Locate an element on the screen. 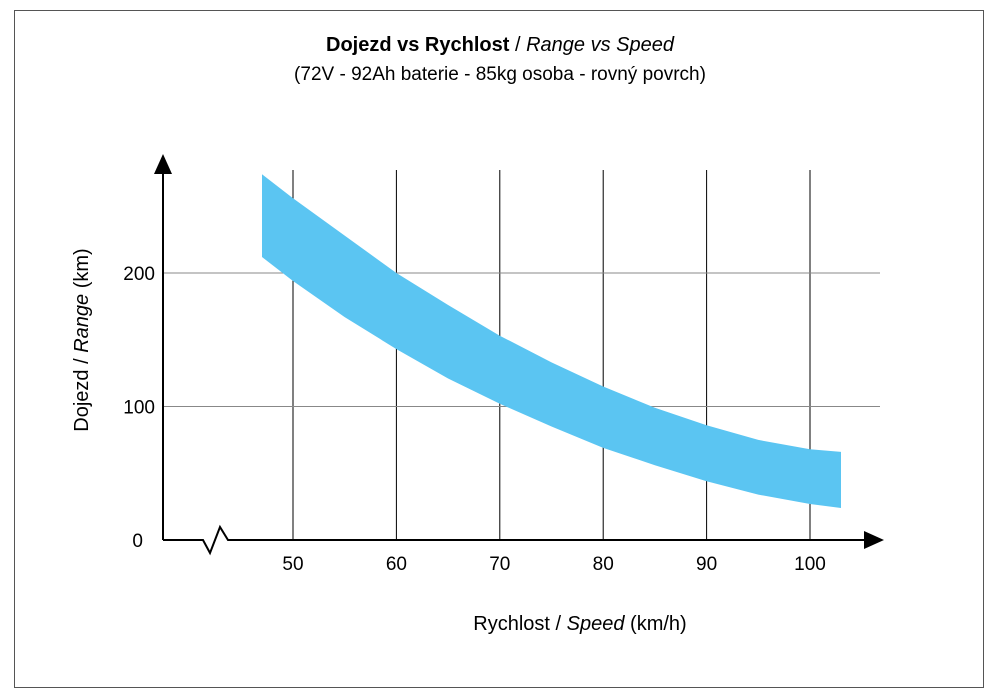  x-axis-title-main: Rychlost is located at coordinates (511, 624).